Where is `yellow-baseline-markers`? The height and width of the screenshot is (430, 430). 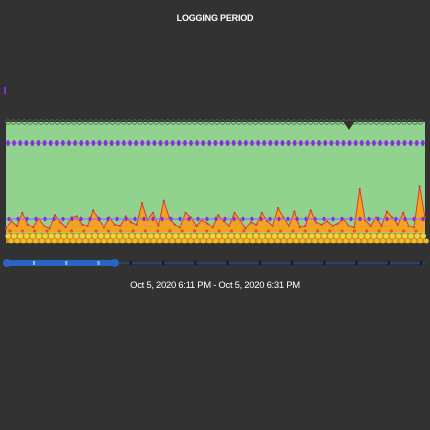 yellow-baseline-markers is located at coordinates (217, 236).